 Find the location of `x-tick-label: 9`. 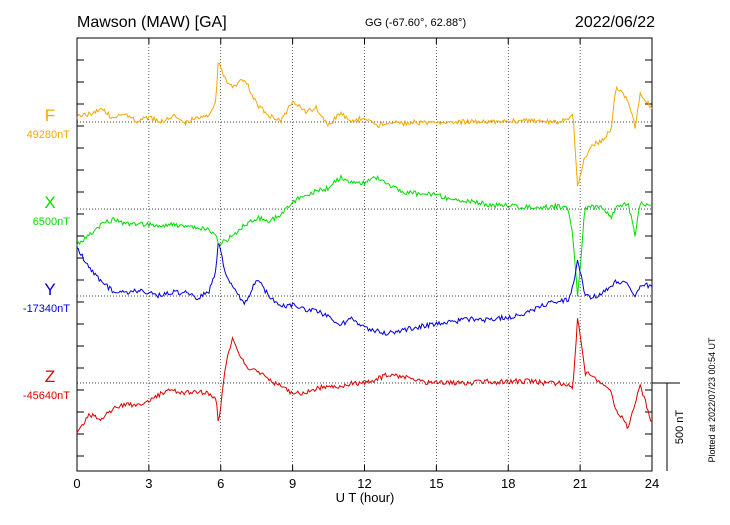

x-tick-label: 9 is located at coordinates (292, 483).